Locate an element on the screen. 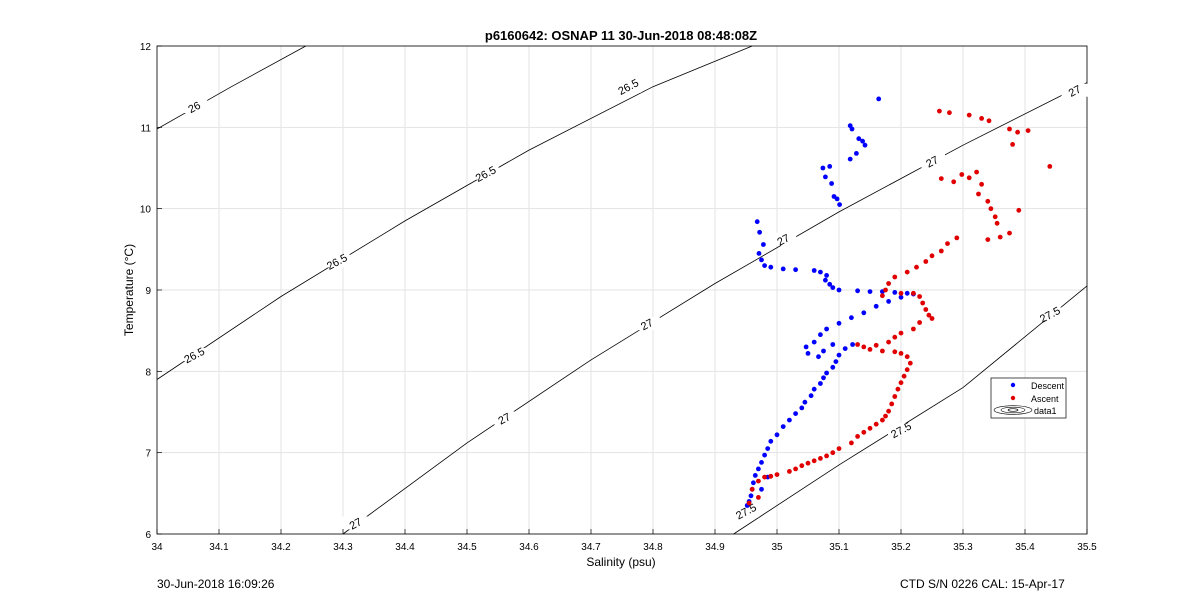  x-tick-label: 34.4 is located at coordinates (405, 547).